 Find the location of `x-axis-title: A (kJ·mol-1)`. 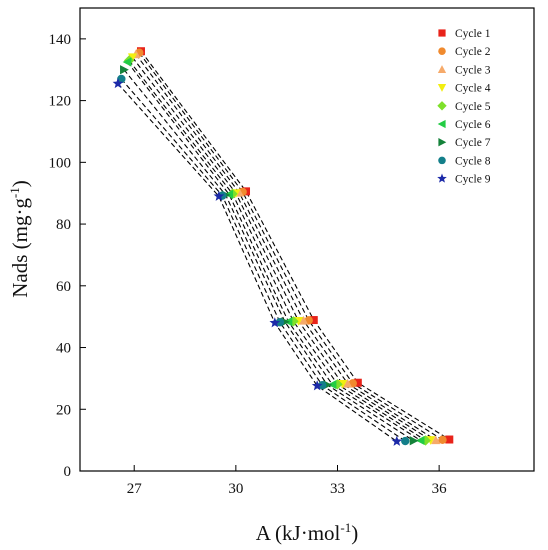

x-axis-title: A (kJ·mol-1) is located at coordinates (307, 532).